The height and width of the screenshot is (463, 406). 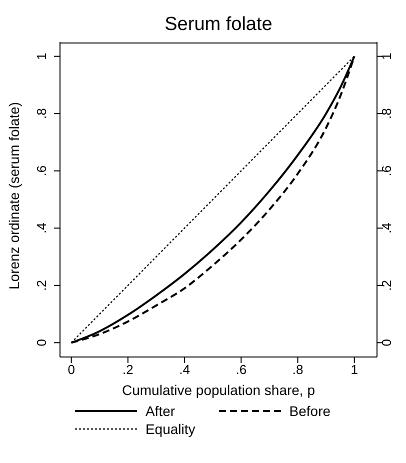 I want to click on legend-label: After, so click(x=160, y=411).